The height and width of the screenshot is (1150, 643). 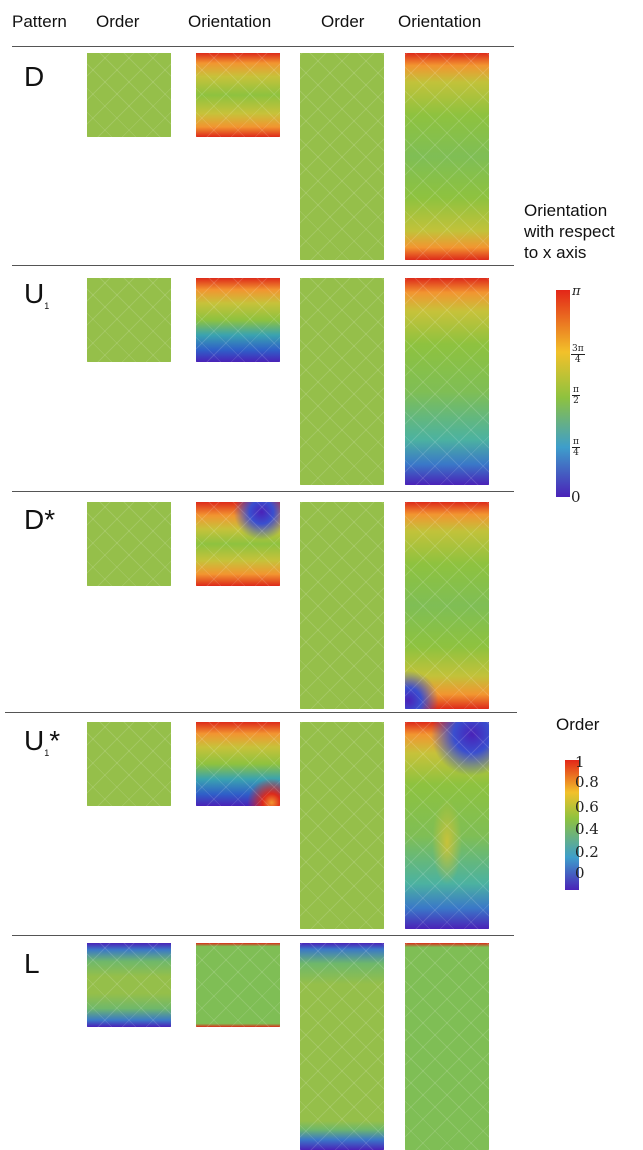 What do you see at coordinates (129, 95) in the screenshot?
I see `panel-d-order-square` at bounding box center [129, 95].